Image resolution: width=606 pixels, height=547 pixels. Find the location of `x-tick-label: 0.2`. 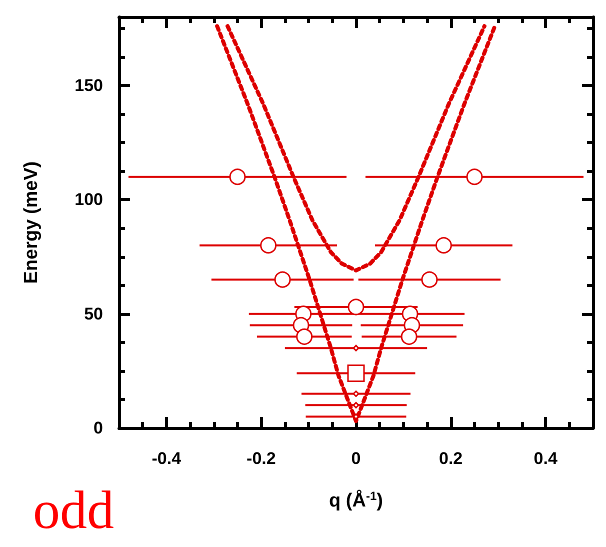

x-tick-label: 0.2 is located at coordinates (450, 458).